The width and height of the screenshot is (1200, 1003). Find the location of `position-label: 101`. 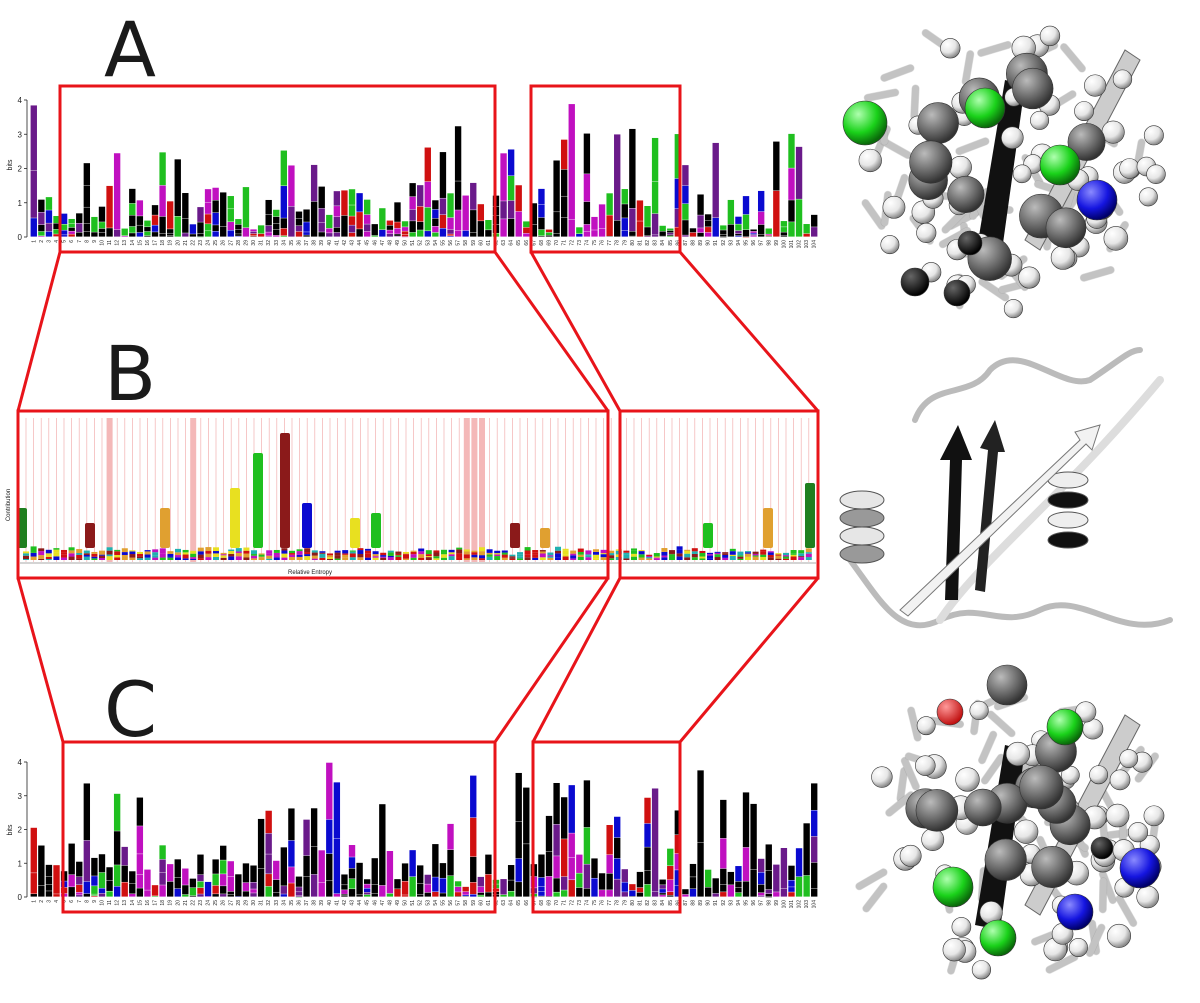

position-label: 101 is located at coordinates (792, 904).